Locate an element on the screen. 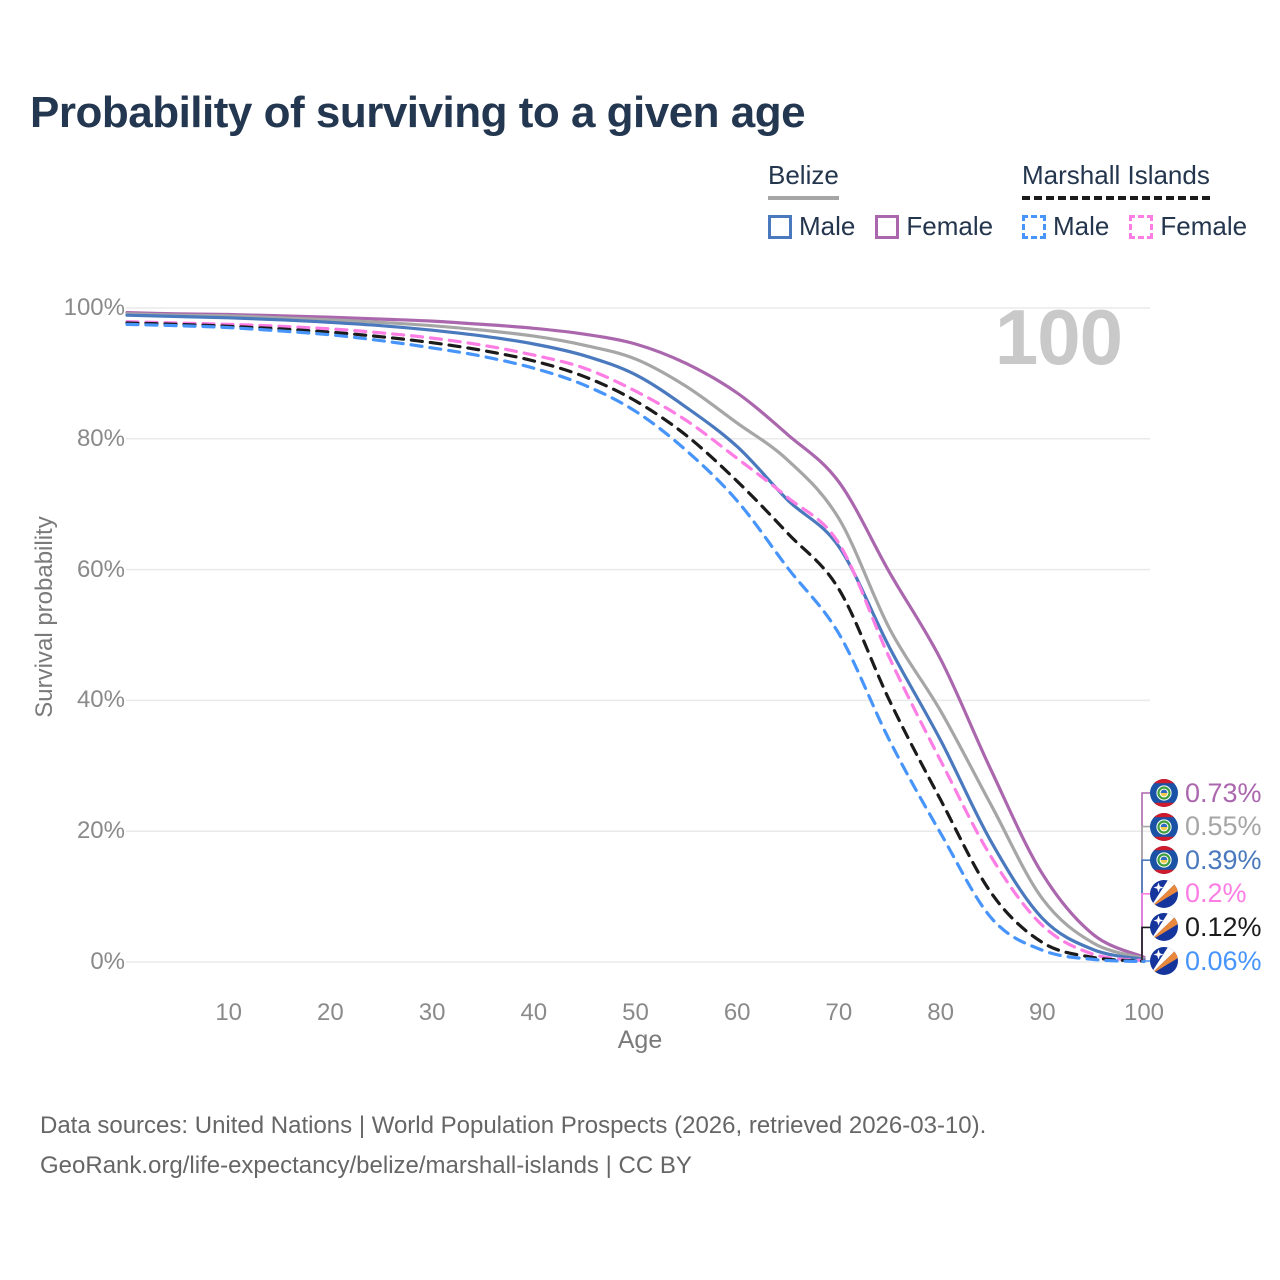  x-tick-60: 60 is located at coordinates (737, 1012).